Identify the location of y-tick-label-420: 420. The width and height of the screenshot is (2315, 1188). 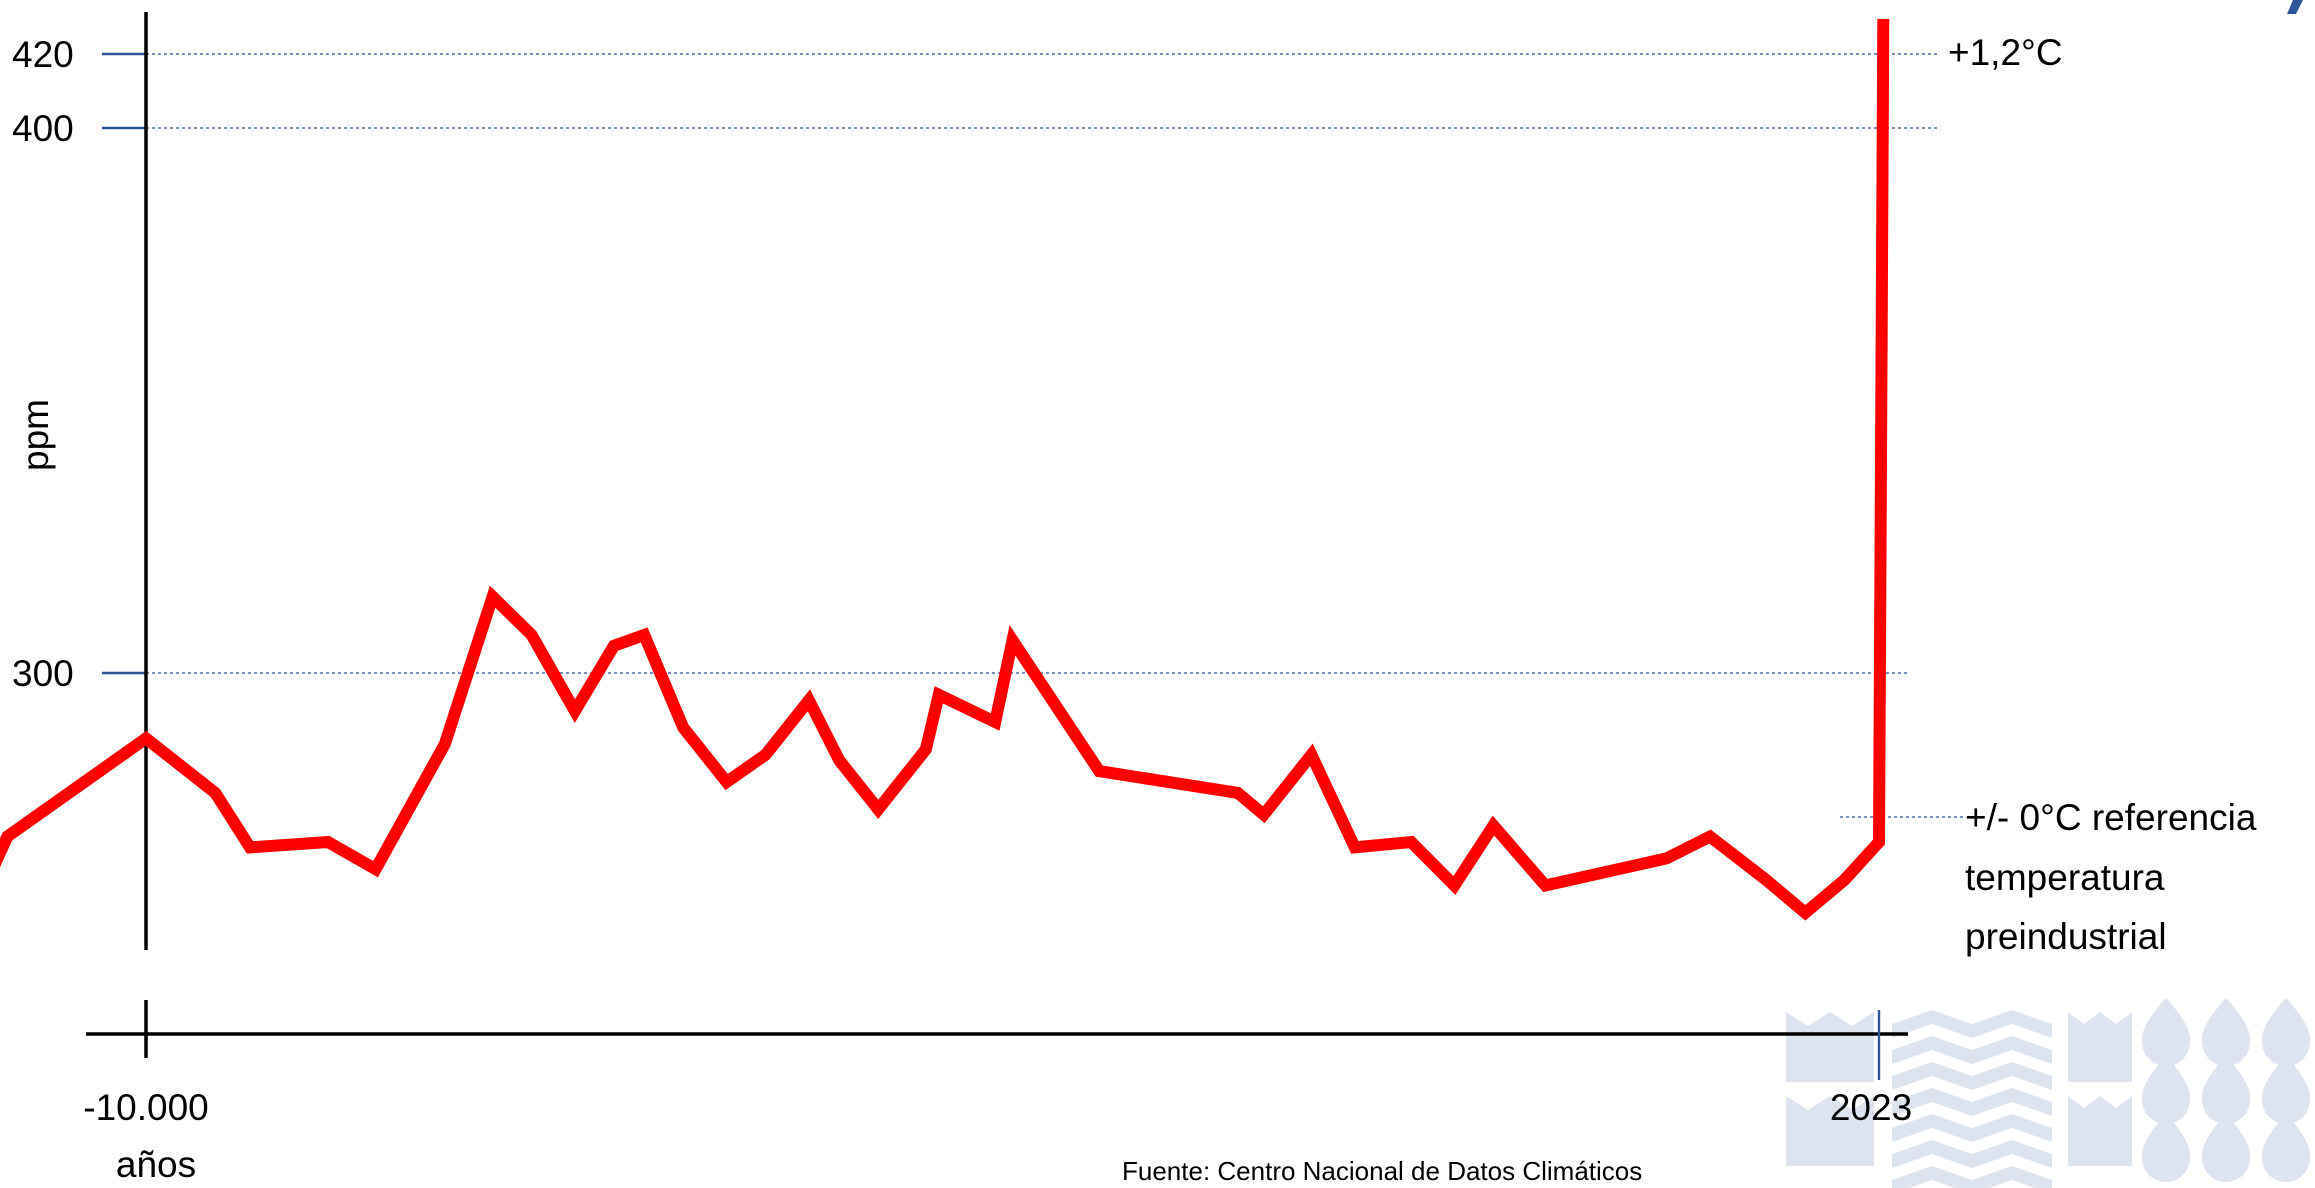
(43, 54).